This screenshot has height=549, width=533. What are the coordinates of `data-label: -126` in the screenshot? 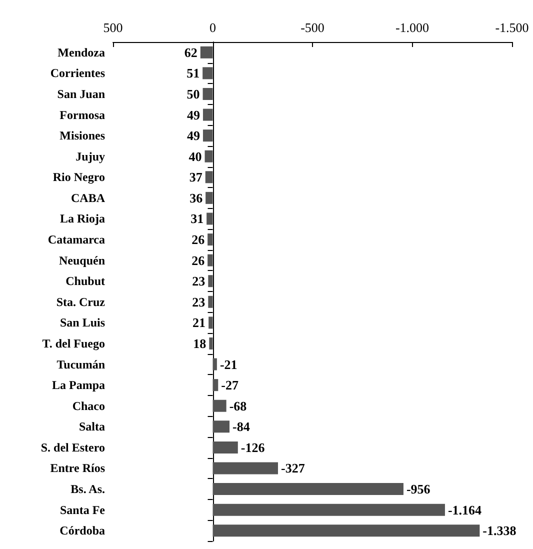 It's located at (253, 447).